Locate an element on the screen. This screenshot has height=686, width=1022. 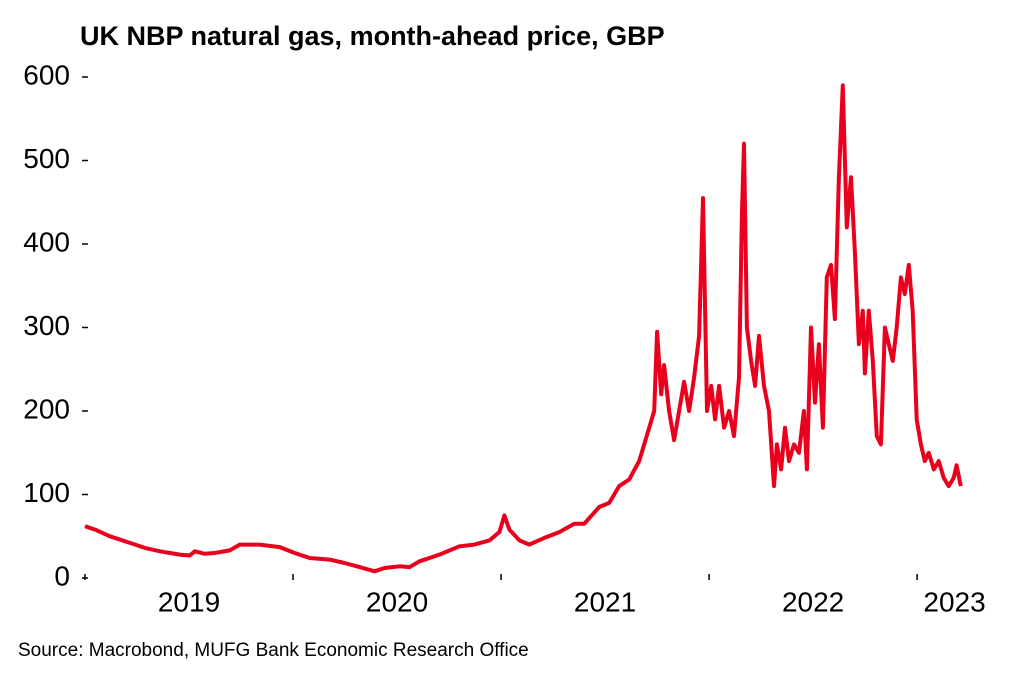
x-tick-label: 2019 is located at coordinates (189, 601).